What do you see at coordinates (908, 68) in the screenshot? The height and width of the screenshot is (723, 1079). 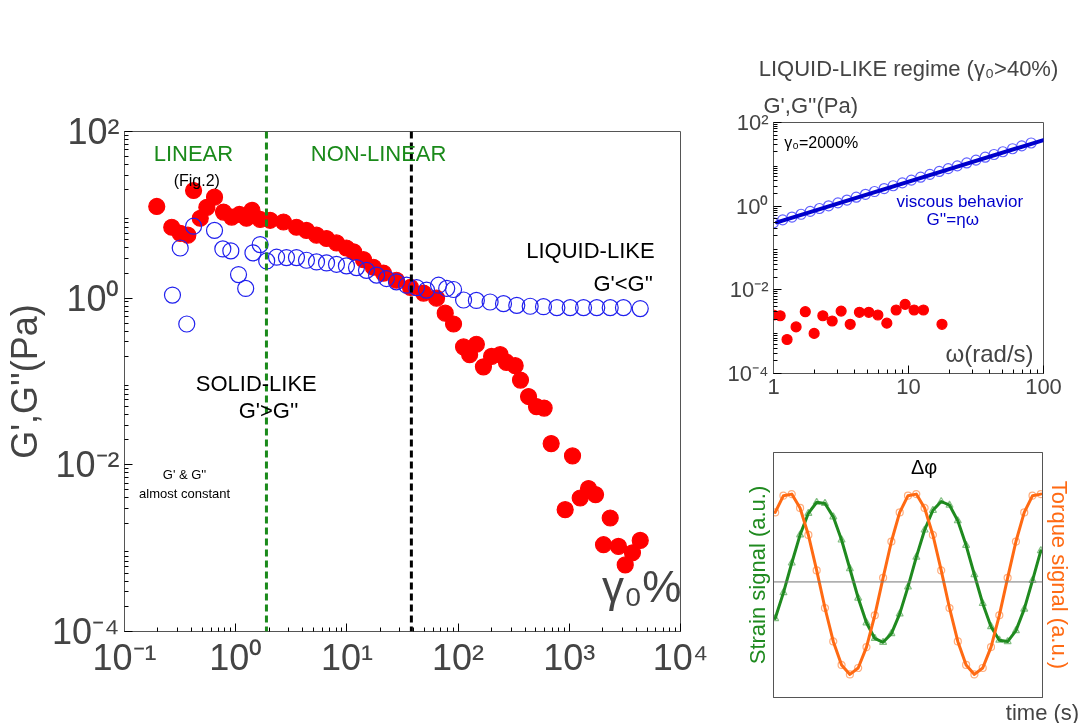 I see `chart-title: LIQUID-LIKE regime (γ₀>40%)` at bounding box center [908, 68].